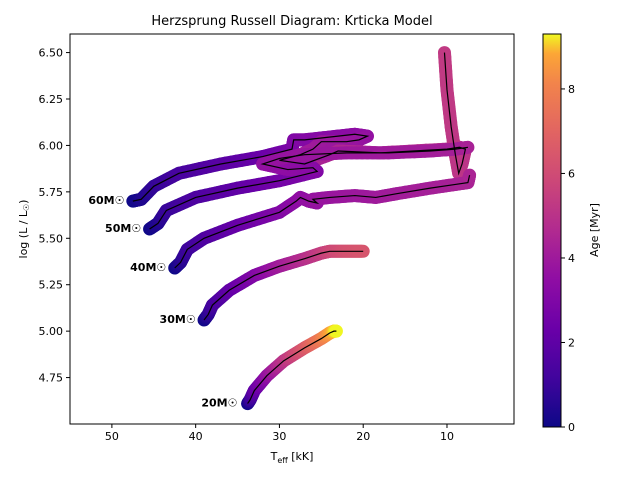  I want to click on mass-label-value: 60M, so click(101, 200).